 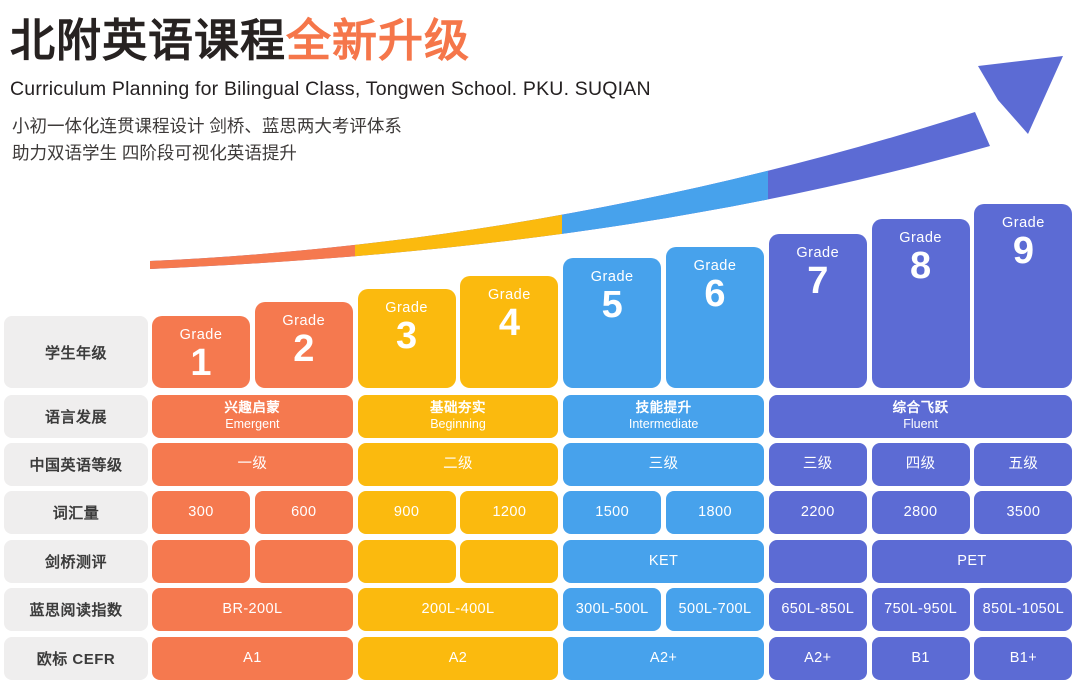 What do you see at coordinates (921, 609) in the screenshot?
I see `cell-text: 750L-950L` at bounding box center [921, 609].